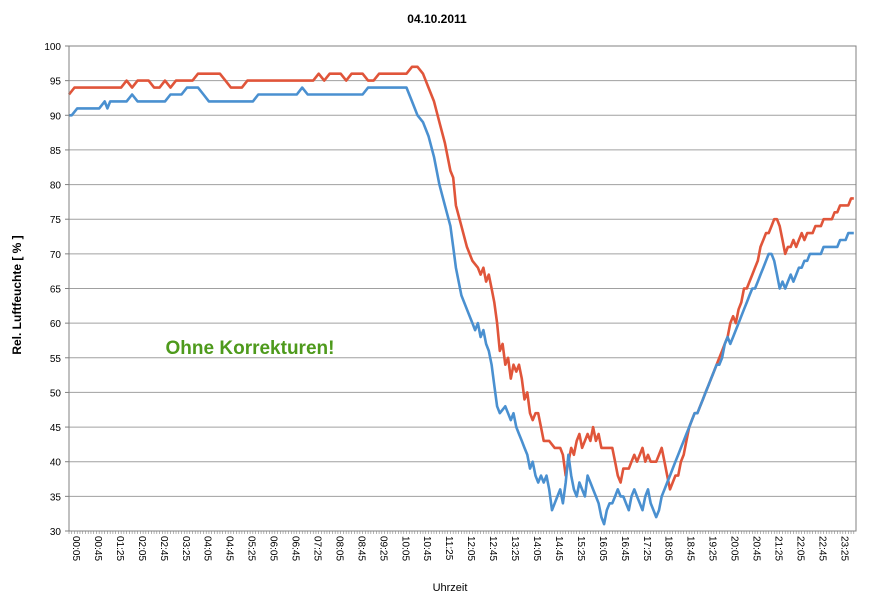 The height and width of the screenshot is (603, 873). I want to click on y-tick-label: 95, so click(56, 82).